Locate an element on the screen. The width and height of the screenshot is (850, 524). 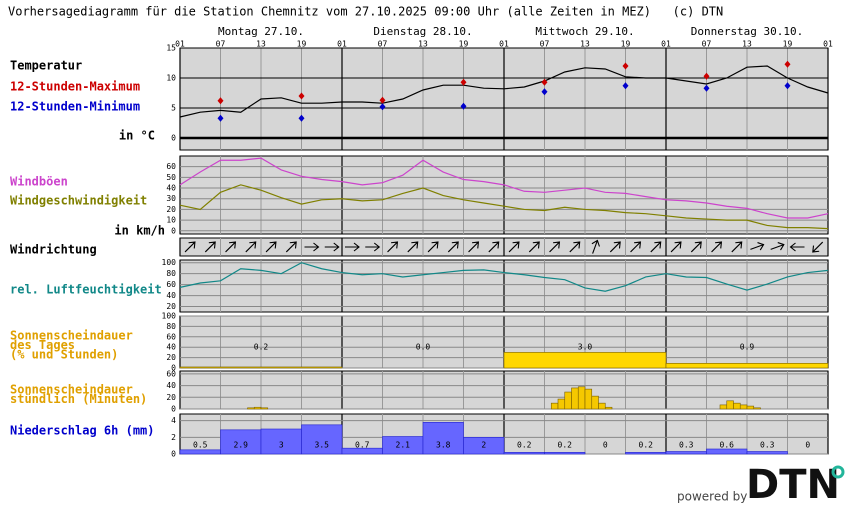
day-label: Mittwoch 29.10. is located at coordinates (584, 31).